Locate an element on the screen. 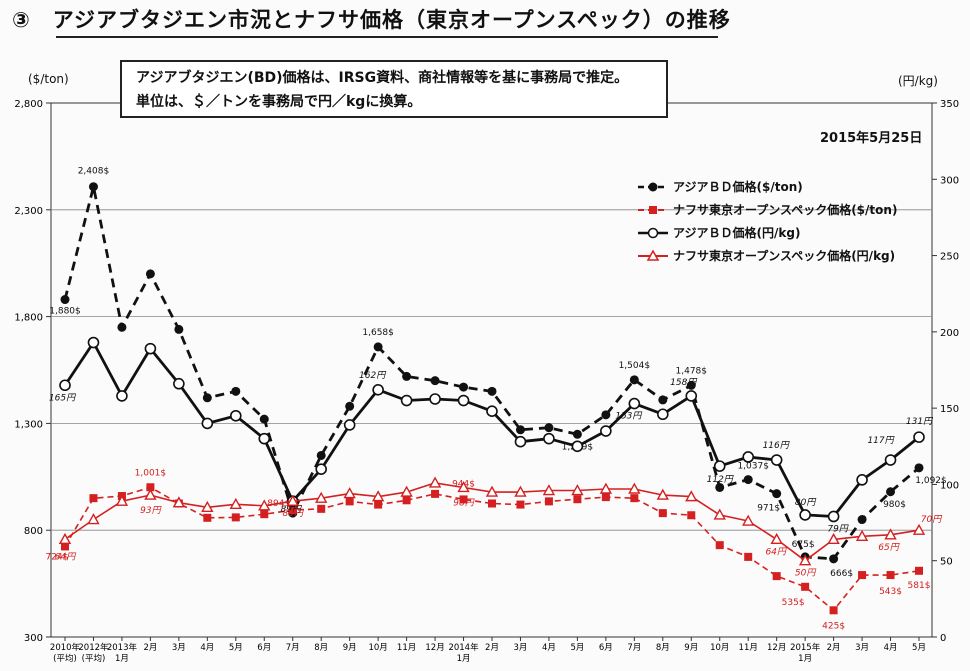 Image resolution: width=970 pixels, height=671 pixels. data-label-s0-20: 1,504$ is located at coordinates (635, 366).